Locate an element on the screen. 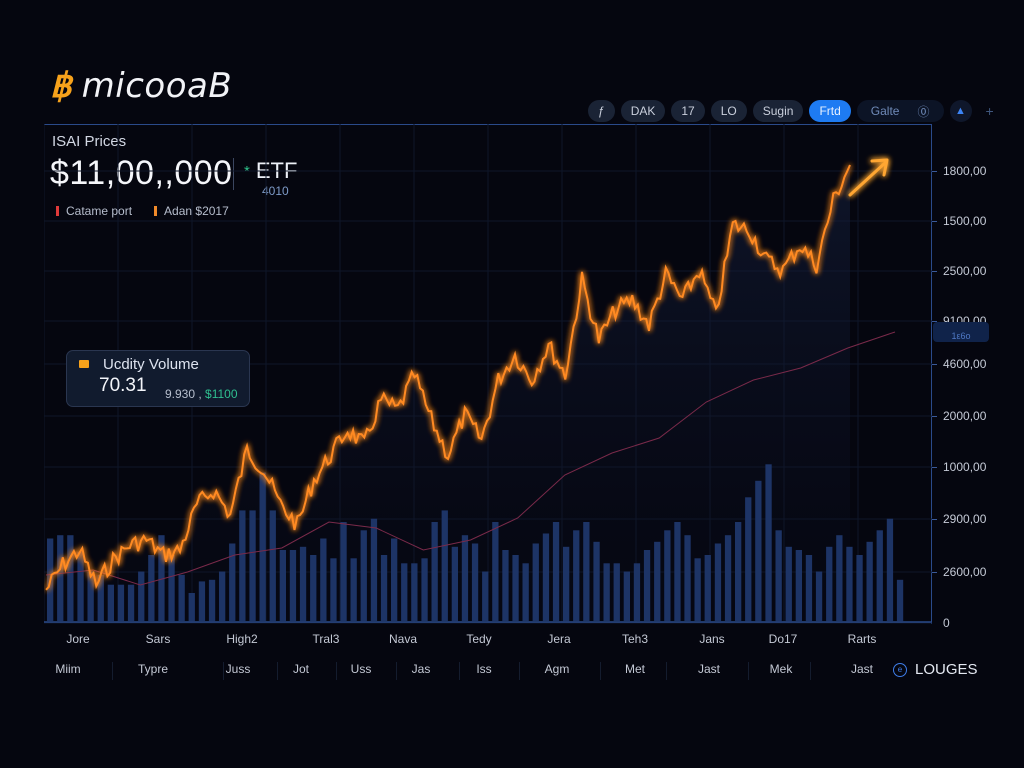 This screenshot has height=768, width=1024. crosshair-icon: + is located at coordinates (989, 111).